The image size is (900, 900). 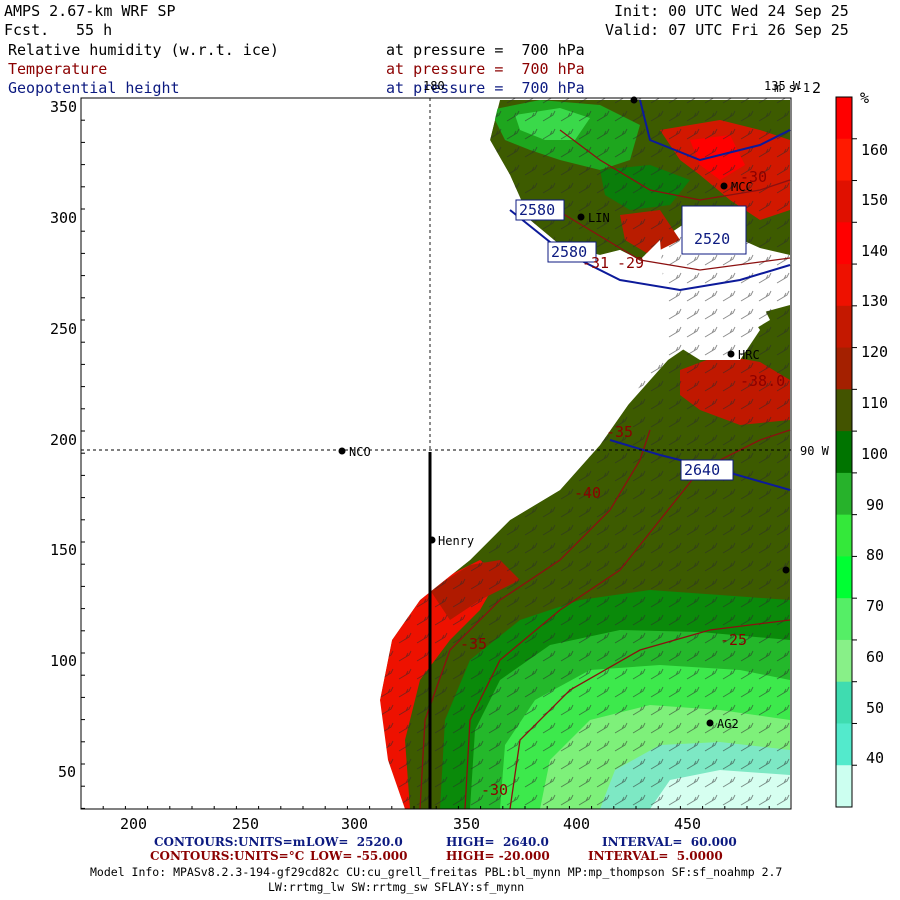 I want to click on station-label-lin: LIN, so click(x=599, y=218).